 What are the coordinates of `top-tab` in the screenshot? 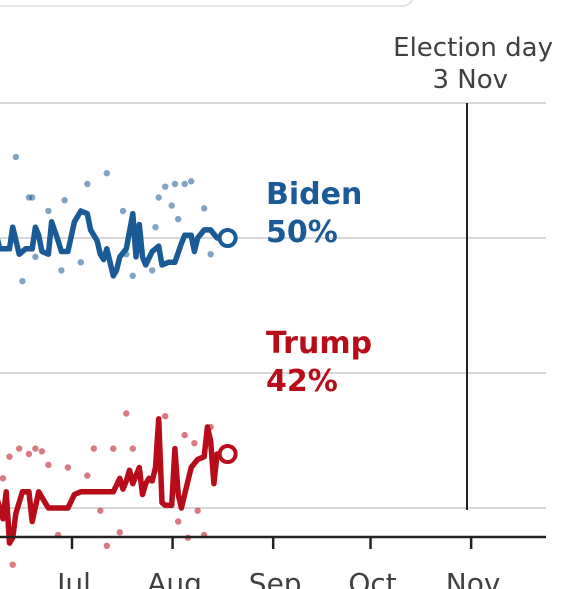 It's located at (207, 3).